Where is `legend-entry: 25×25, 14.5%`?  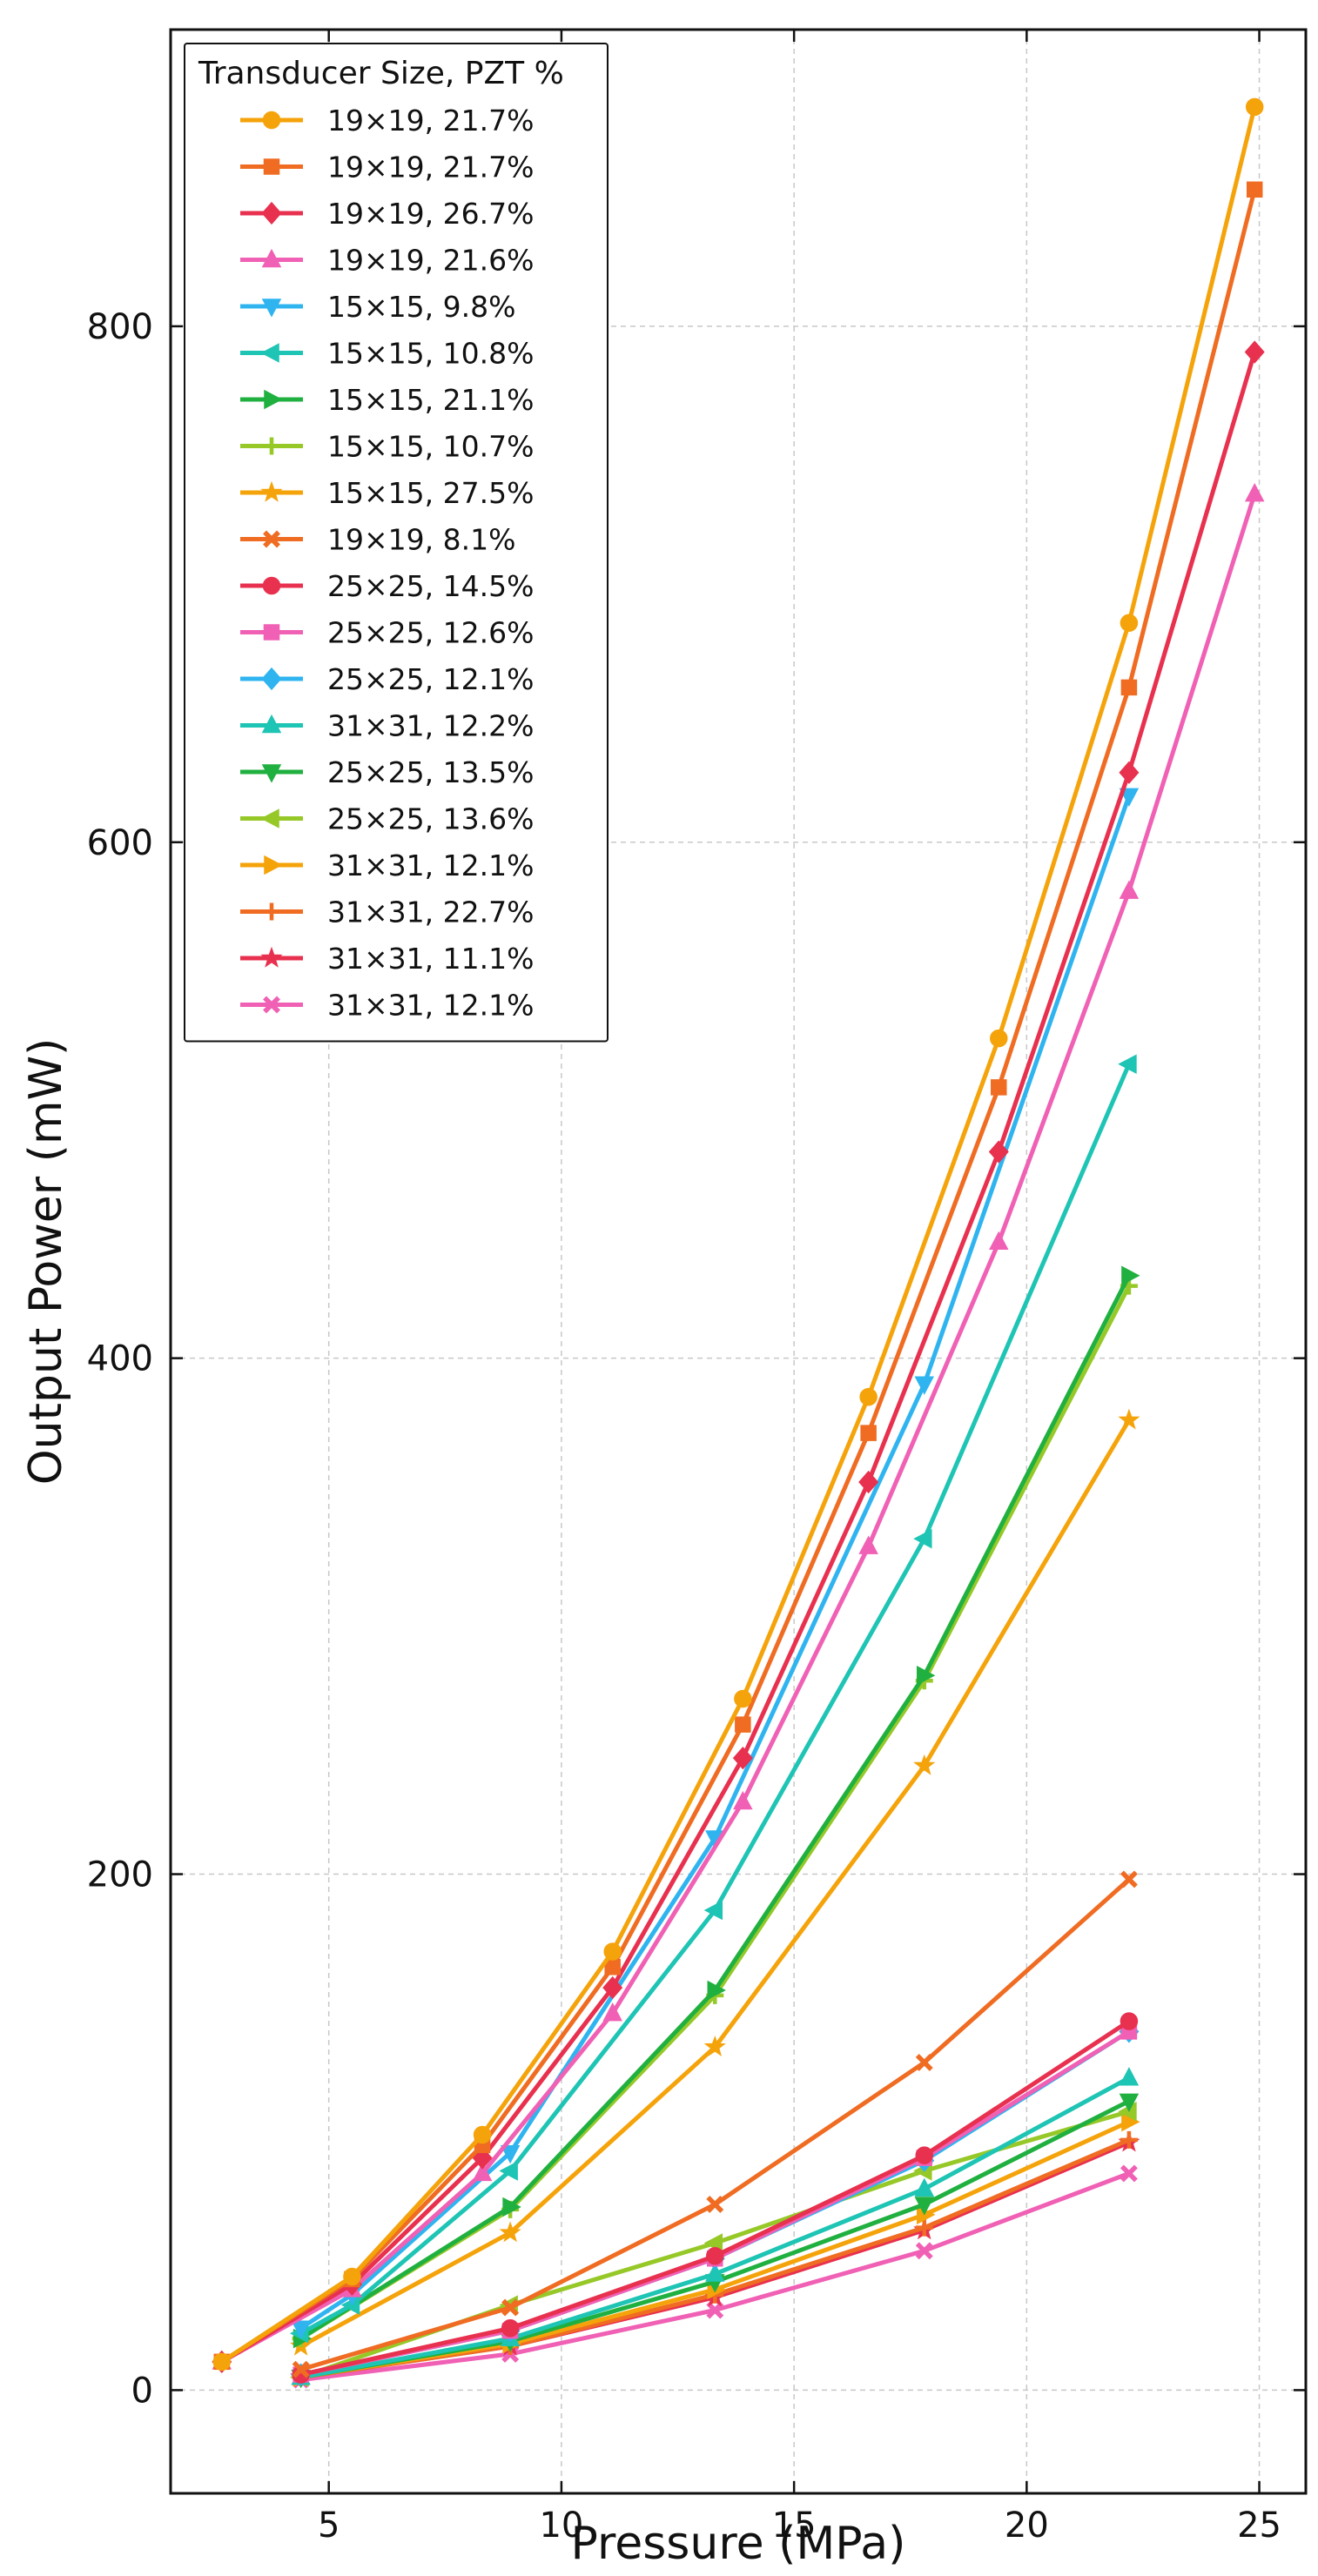 legend-entry: 25×25, 14.5% is located at coordinates (387, 586).